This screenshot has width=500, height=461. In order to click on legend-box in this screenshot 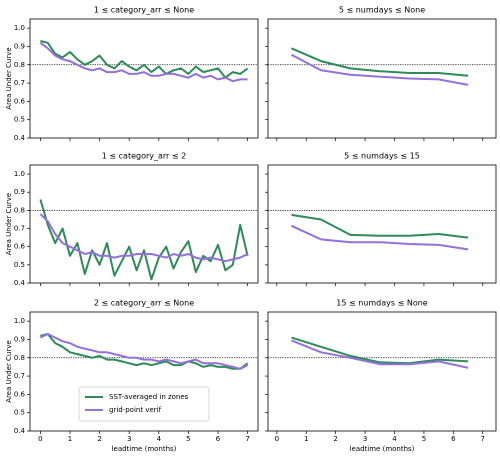, I will do `click(144, 404)`.